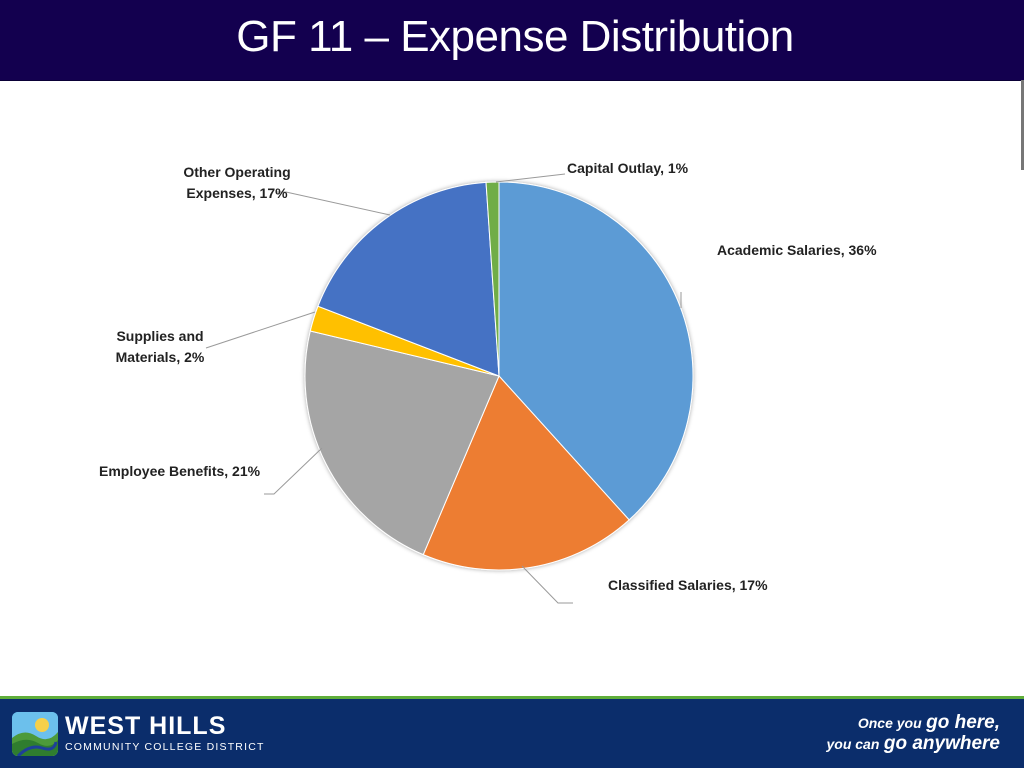 The height and width of the screenshot is (768, 1024). What do you see at coordinates (941, 743) in the screenshot?
I see `tagline-go-anywhere: go anywhere` at bounding box center [941, 743].